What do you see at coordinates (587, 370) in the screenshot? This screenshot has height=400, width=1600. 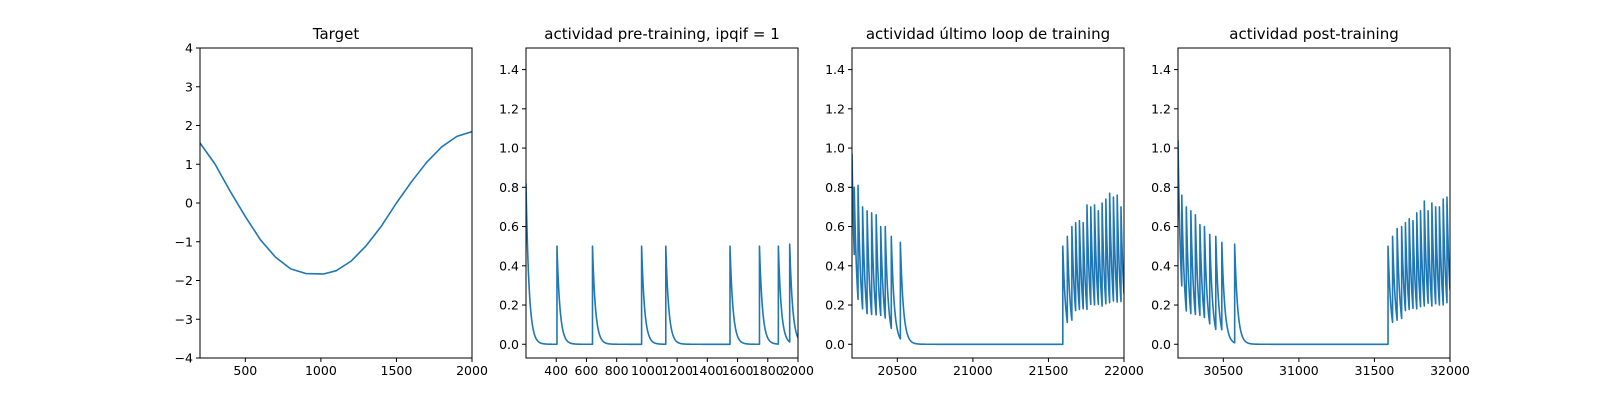 I see `x-tick-label: 600` at bounding box center [587, 370].